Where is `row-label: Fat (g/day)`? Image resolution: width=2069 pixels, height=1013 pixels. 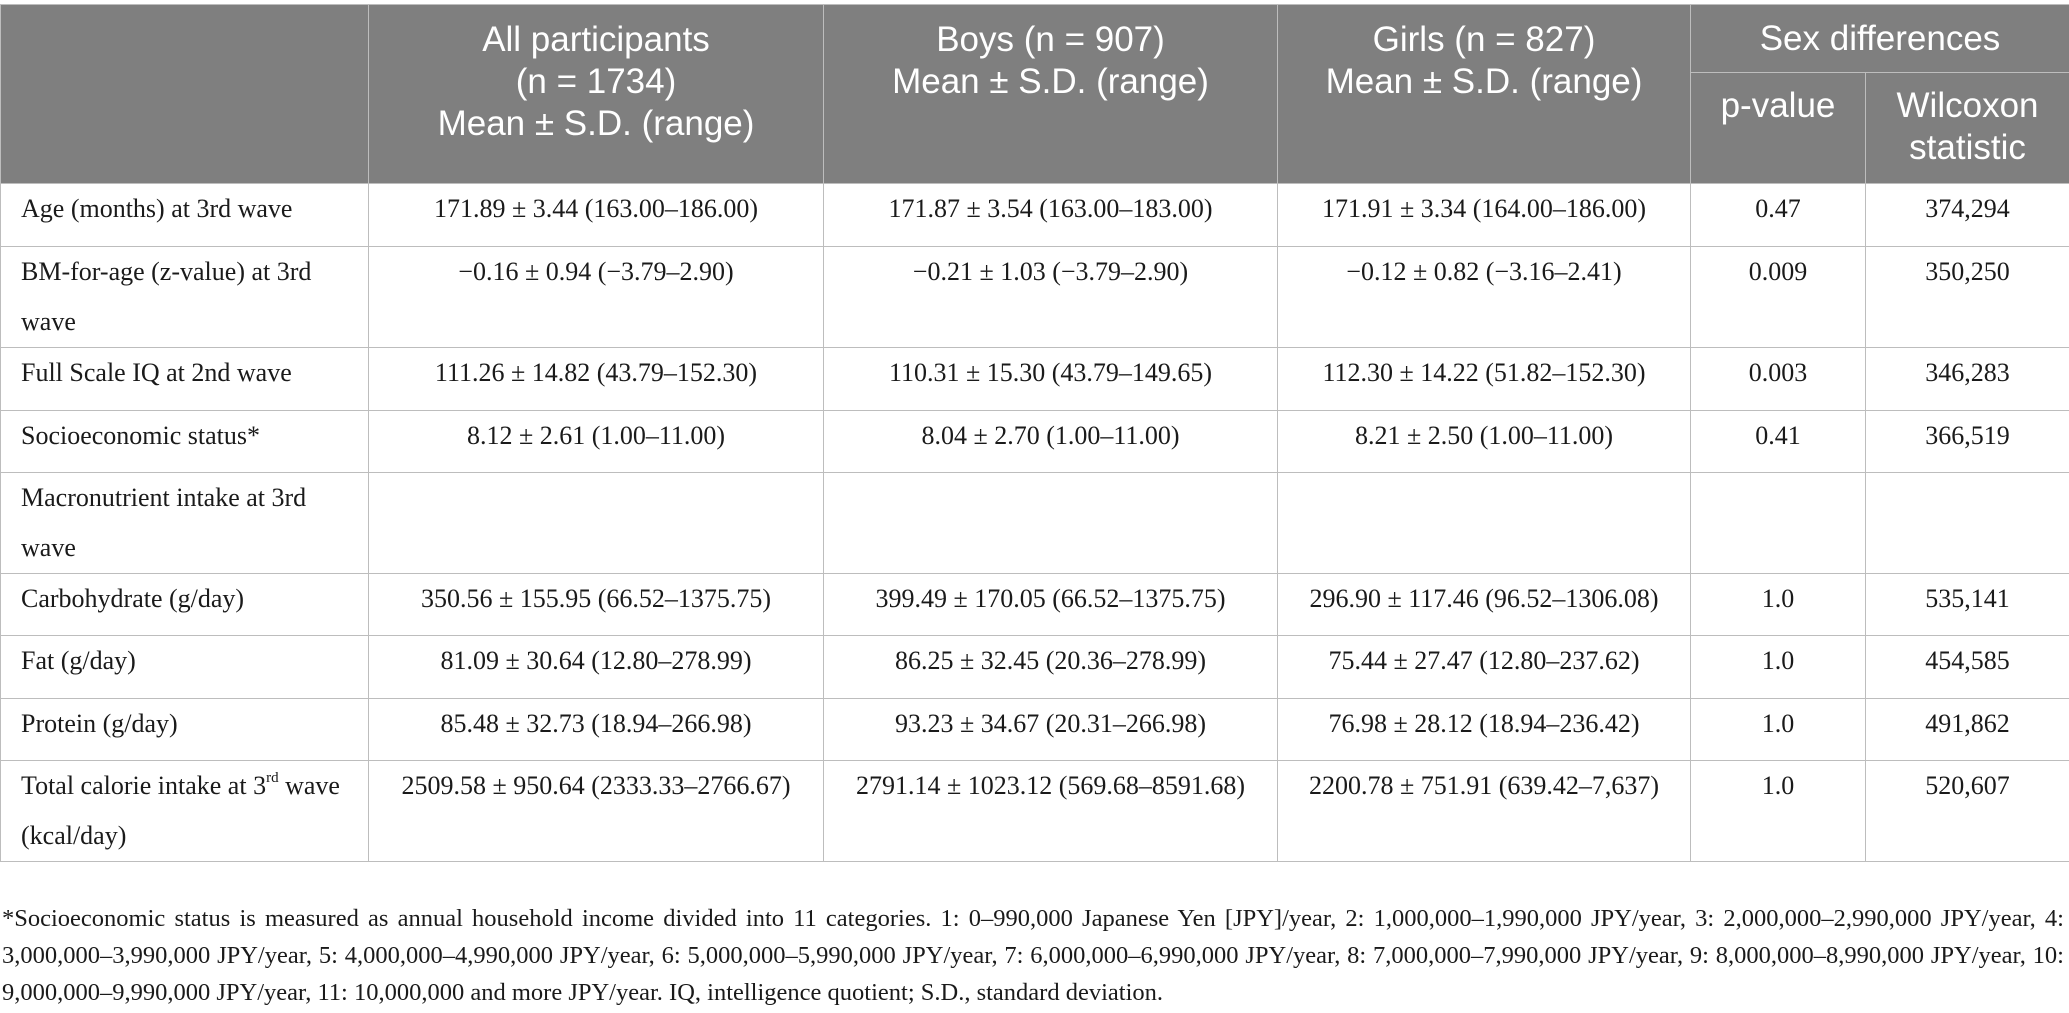 row-label: Fat (g/day) is located at coordinates (184, 667).